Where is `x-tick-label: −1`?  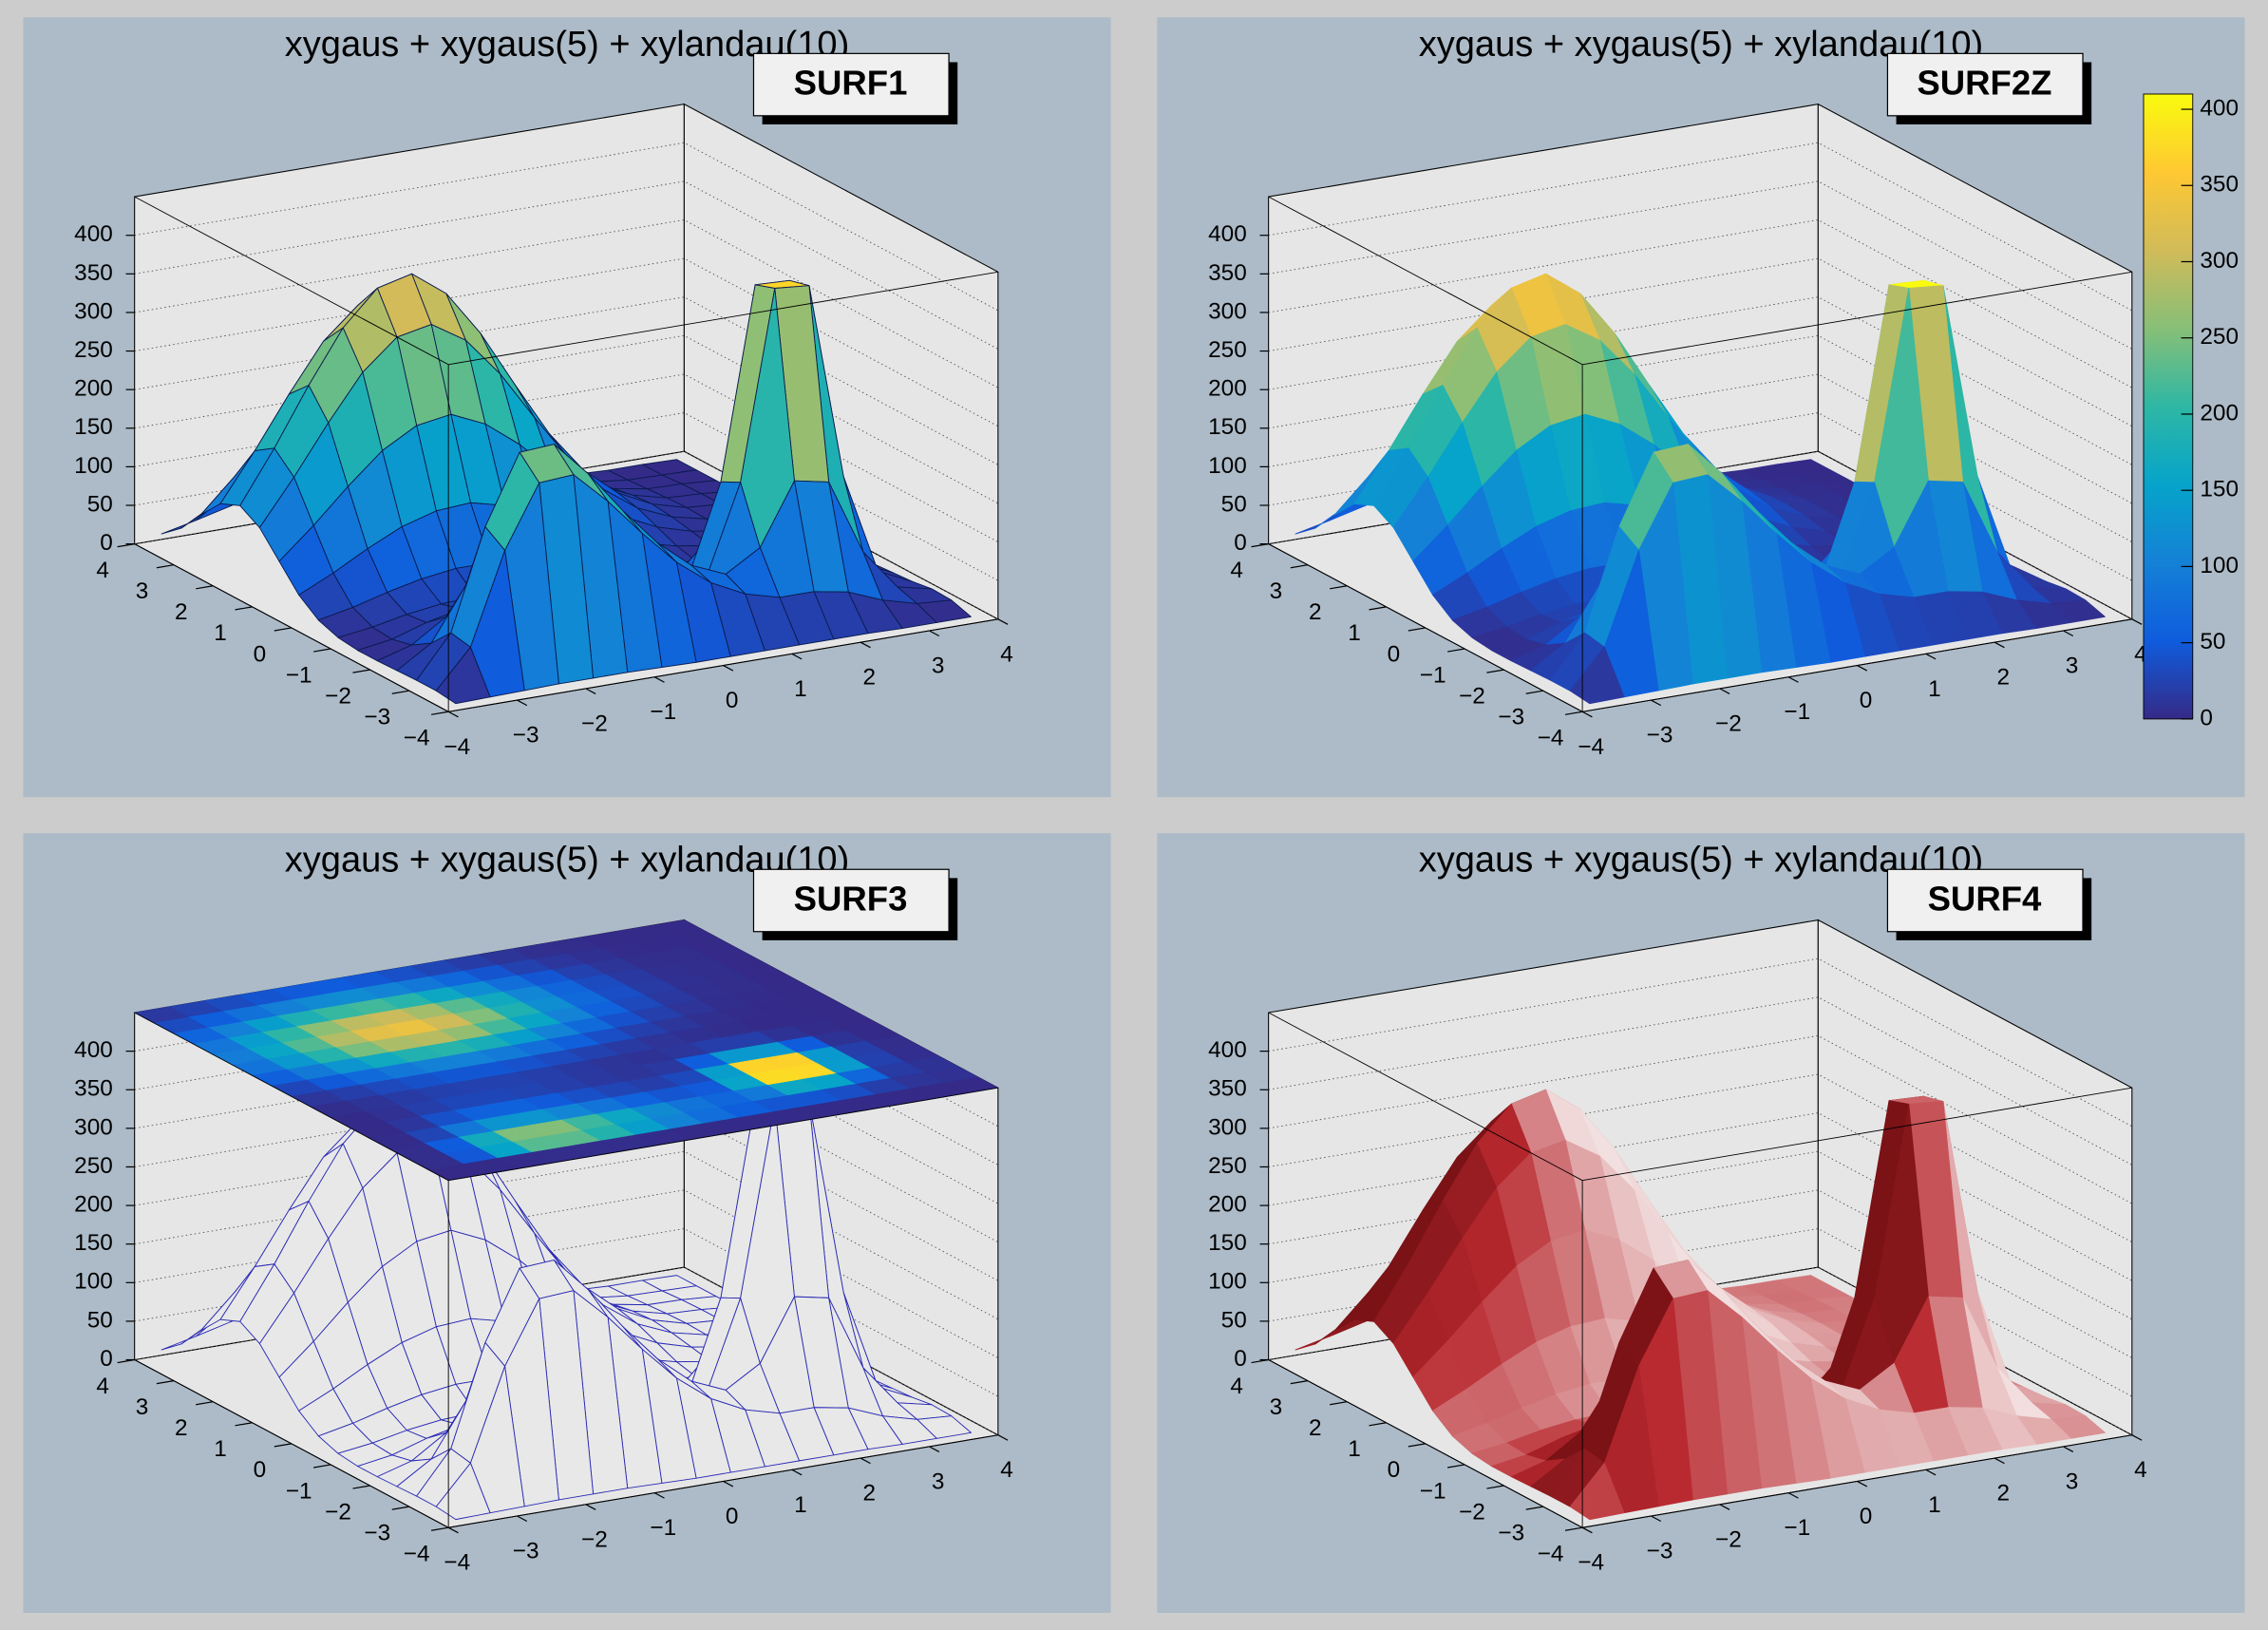 x-tick-label: −1 is located at coordinates (1797, 1528).